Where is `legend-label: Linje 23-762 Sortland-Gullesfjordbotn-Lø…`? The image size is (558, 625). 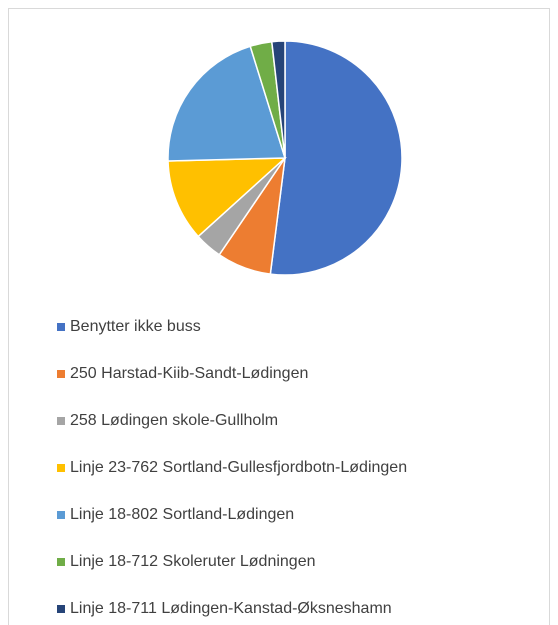
legend-label: Linje 23-762 Sortland-Gullesfjordbotn-Lø… is located at coordinates (238, 467).